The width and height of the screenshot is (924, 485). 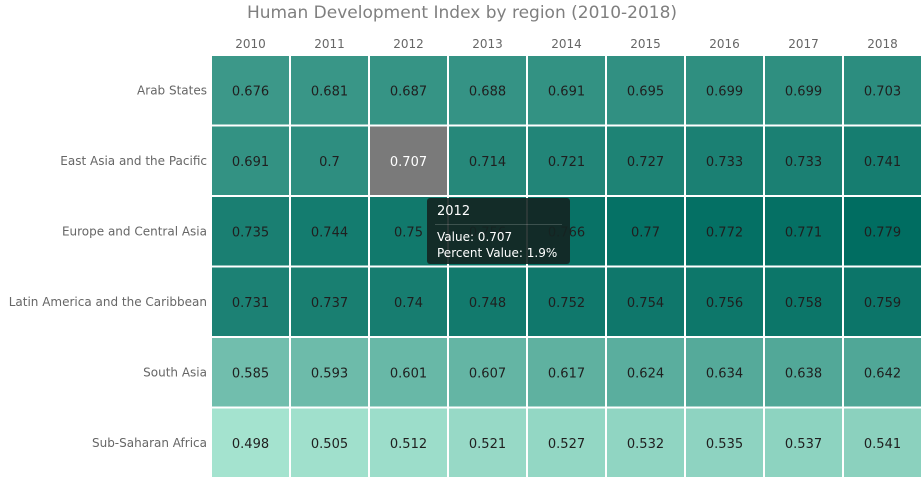 I want to click on cell-value-label: 0.688, so click(x=487, y=91).